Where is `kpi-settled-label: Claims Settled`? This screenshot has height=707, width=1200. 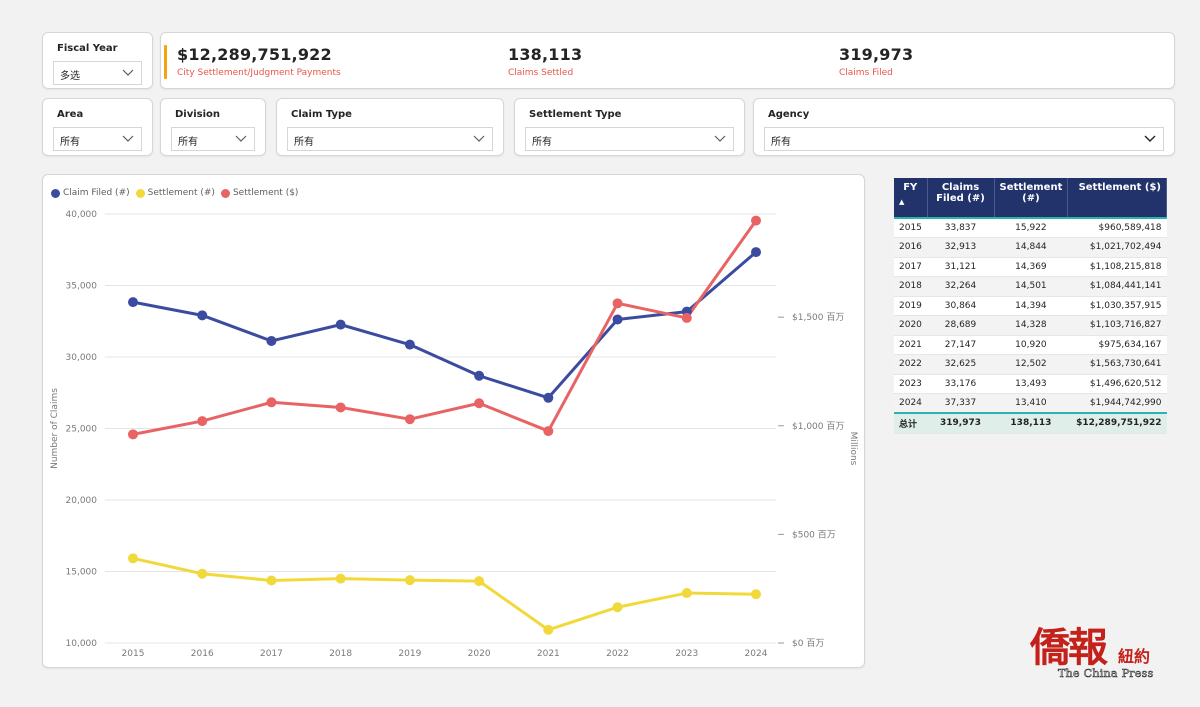
kpi-settled-label: Claims Settled is located at coordinates (541, 73).